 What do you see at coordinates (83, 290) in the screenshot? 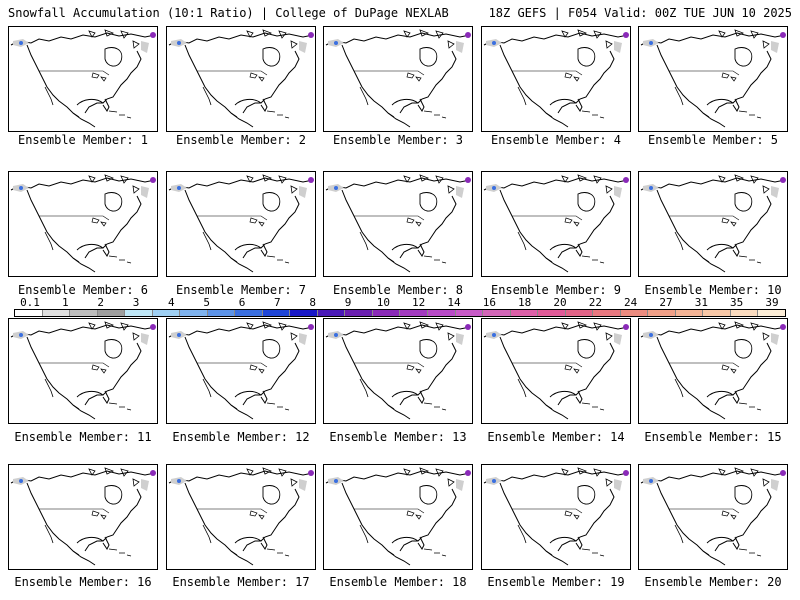
I see `ensemble-member-label: Ensemble Member: 6` at bounding box center [83, 290].